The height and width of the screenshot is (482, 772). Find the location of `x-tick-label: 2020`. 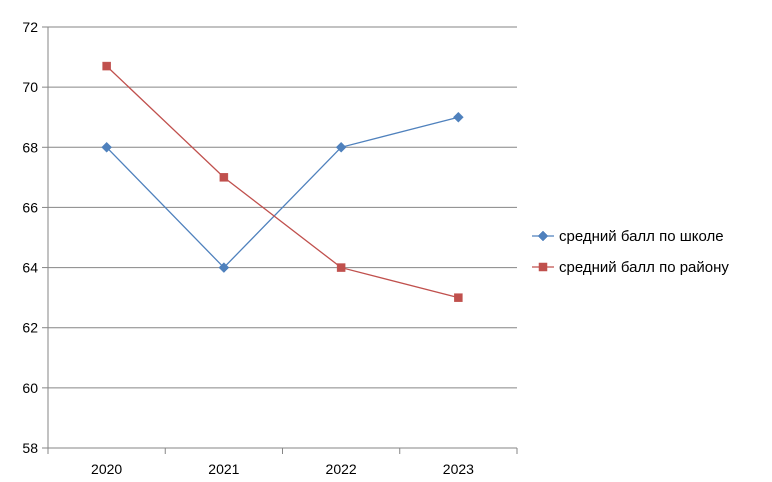

x-tick-label: 2020 is located at coordinates (106, 469).